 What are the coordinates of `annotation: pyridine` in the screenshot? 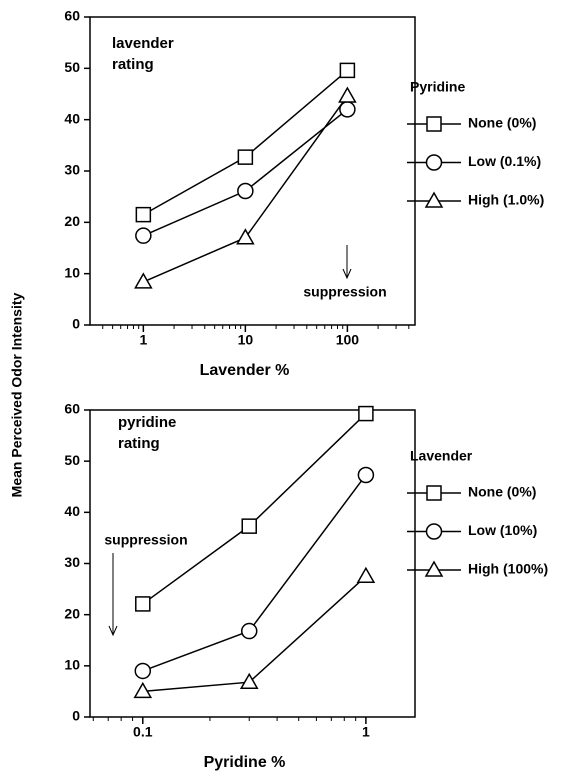 It's located at (147, 422).